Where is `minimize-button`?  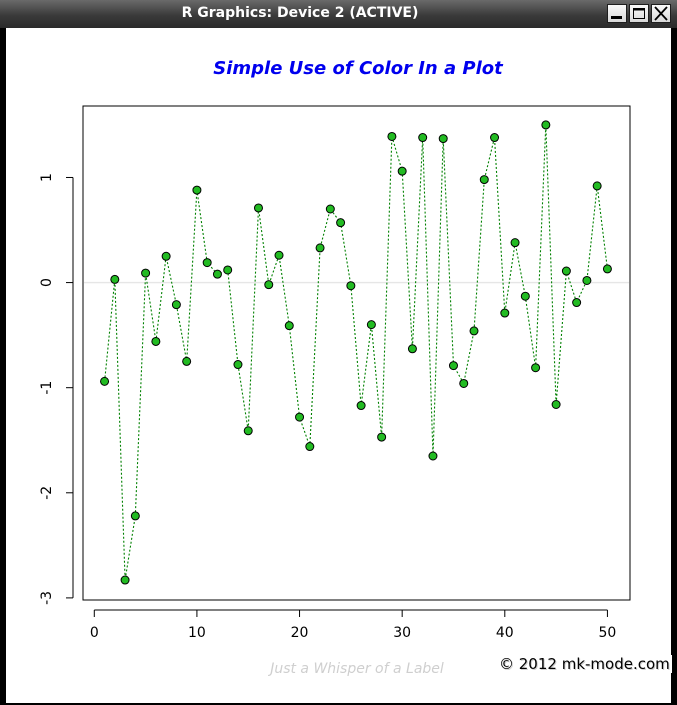 minimize-button is located at coordinates (617, 13).